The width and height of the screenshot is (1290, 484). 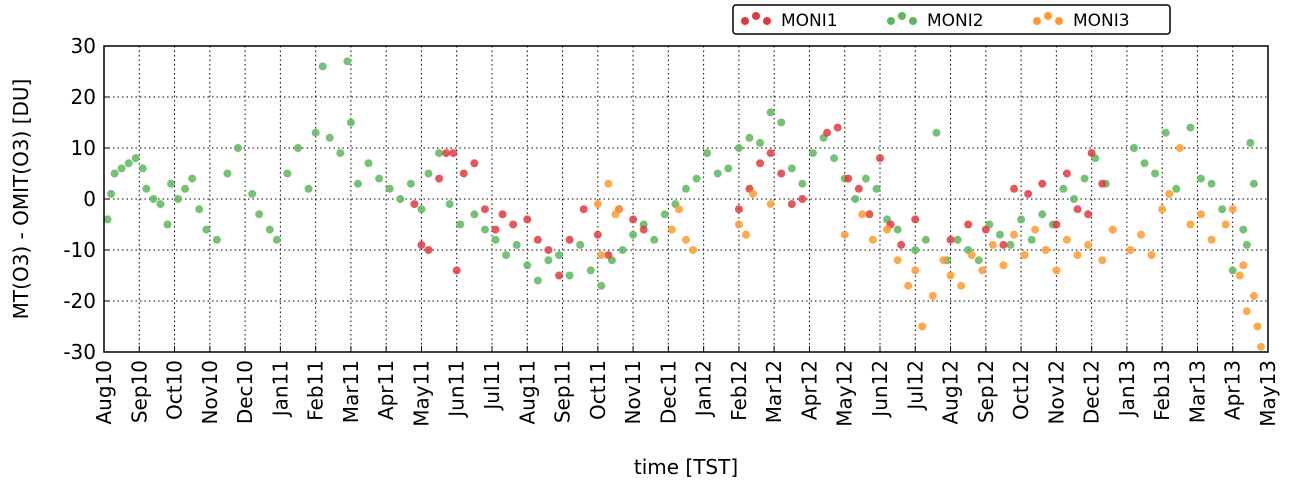 I want to click on x-tick-label: Sep11, so click(x=563, y=391).